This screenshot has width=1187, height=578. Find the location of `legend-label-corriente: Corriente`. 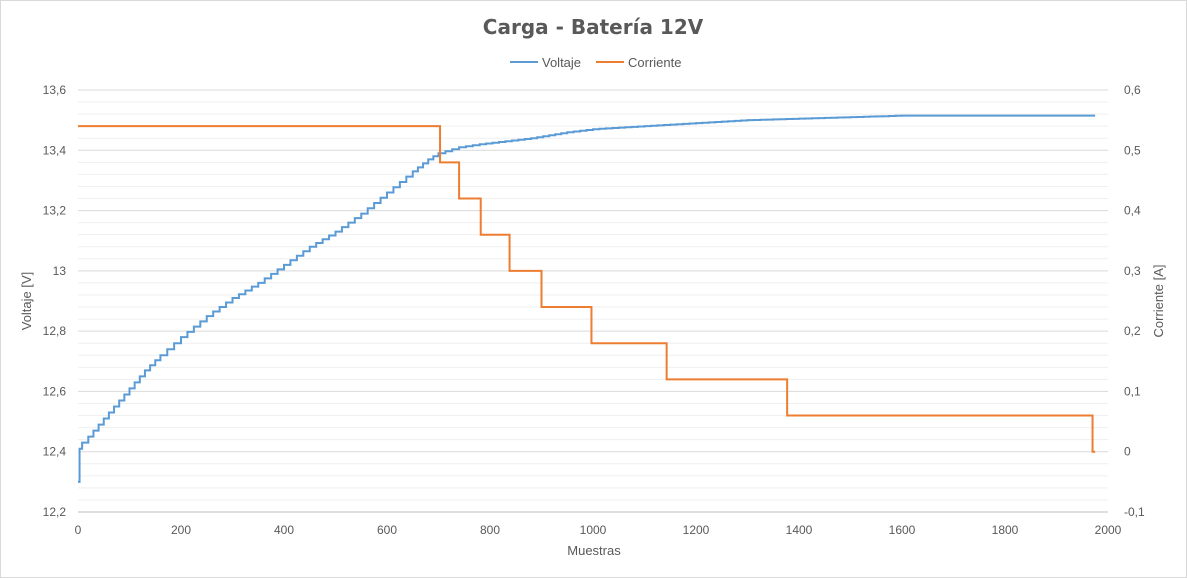

legend-label-corriente: Corriente is located at coordinates (654, 62).